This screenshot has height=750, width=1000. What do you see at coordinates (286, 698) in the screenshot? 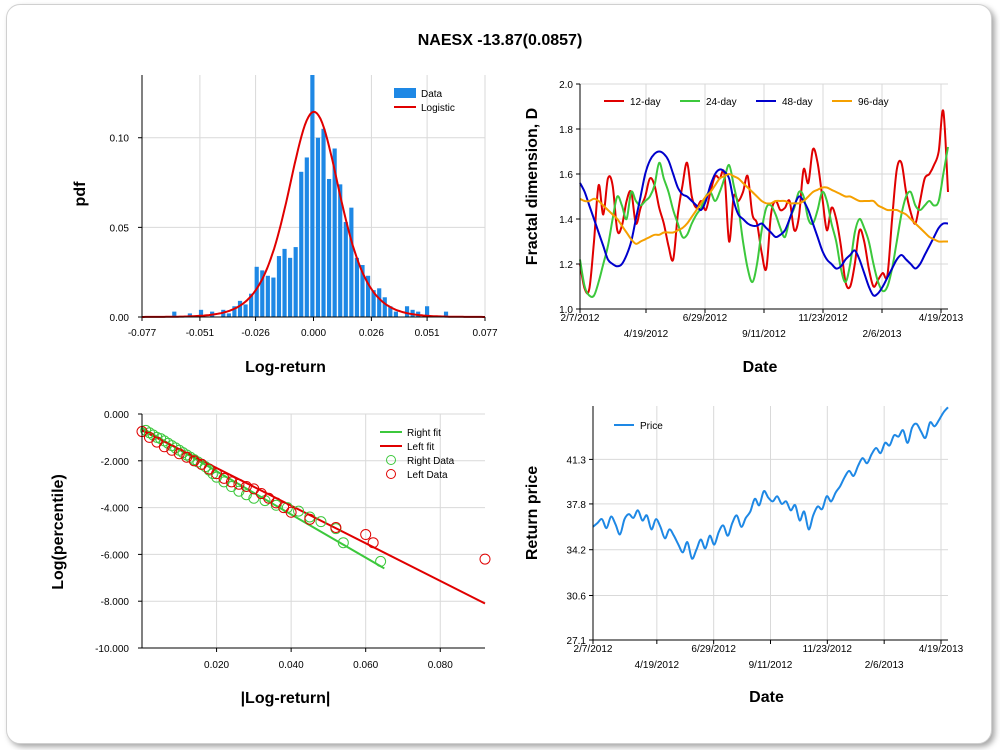
I see `x-axis-label: |Log-return|` at bounding box center [286, 698].